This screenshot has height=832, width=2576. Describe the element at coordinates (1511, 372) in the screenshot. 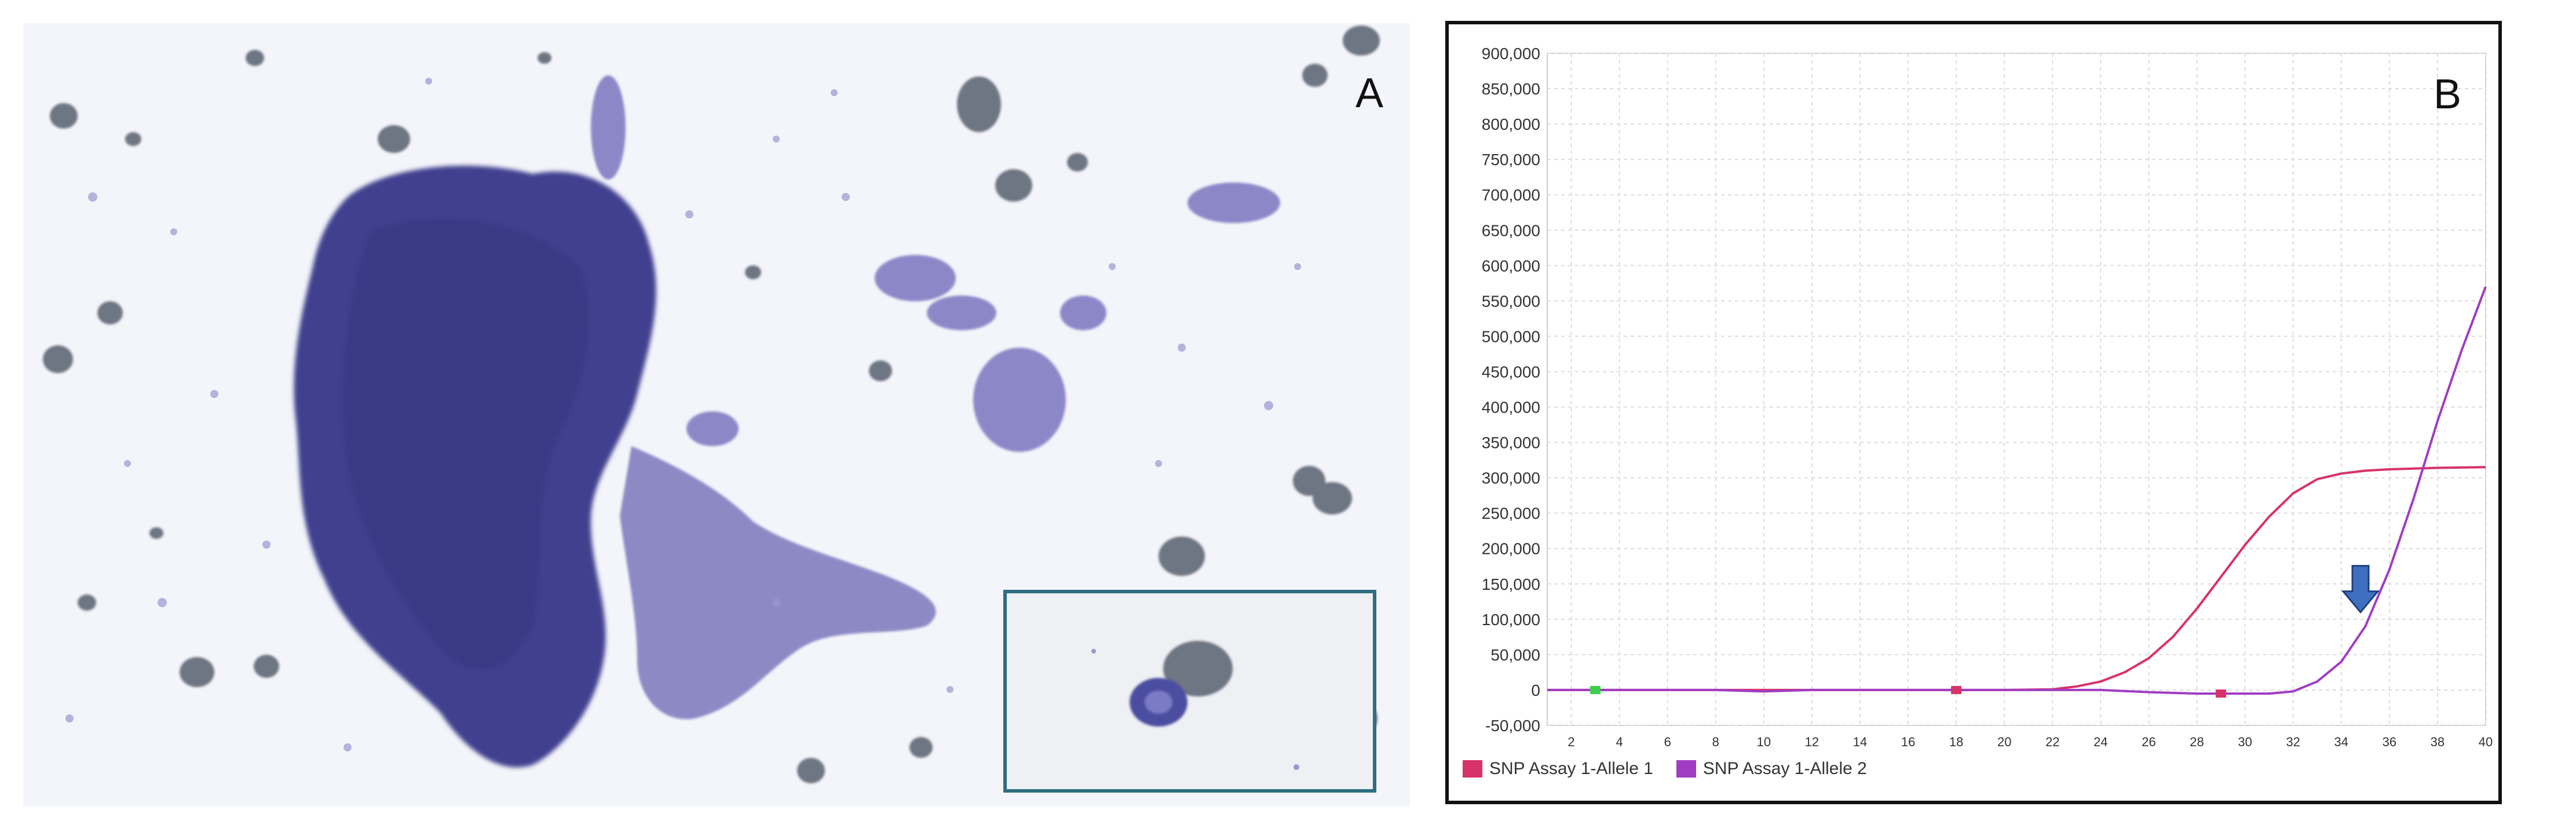

I see `y-tick-label: 450,000` at that location.